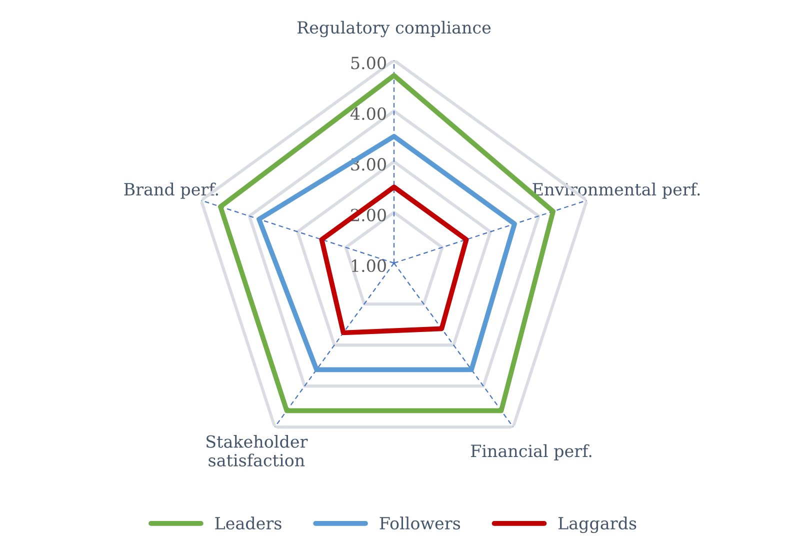 This screenshot has width=788, height=548. Describe the element at coordinates (616, 190) in the screenshot. I see `spoke-label: Environmental perf.` at that location.